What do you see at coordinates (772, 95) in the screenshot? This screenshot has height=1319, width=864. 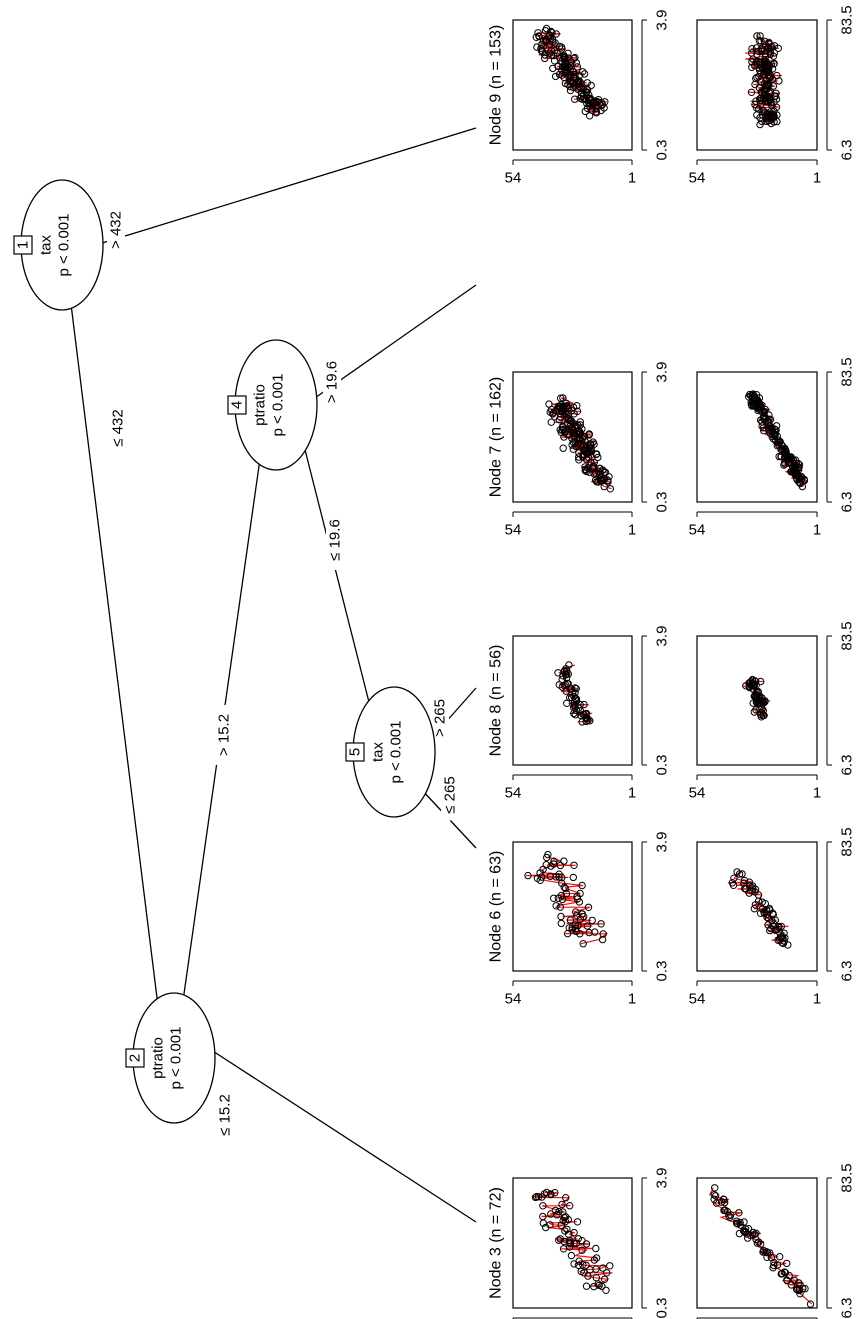 I see `panel-bot: 54 1 6.3 83.5` at bounding box center [772, 95].